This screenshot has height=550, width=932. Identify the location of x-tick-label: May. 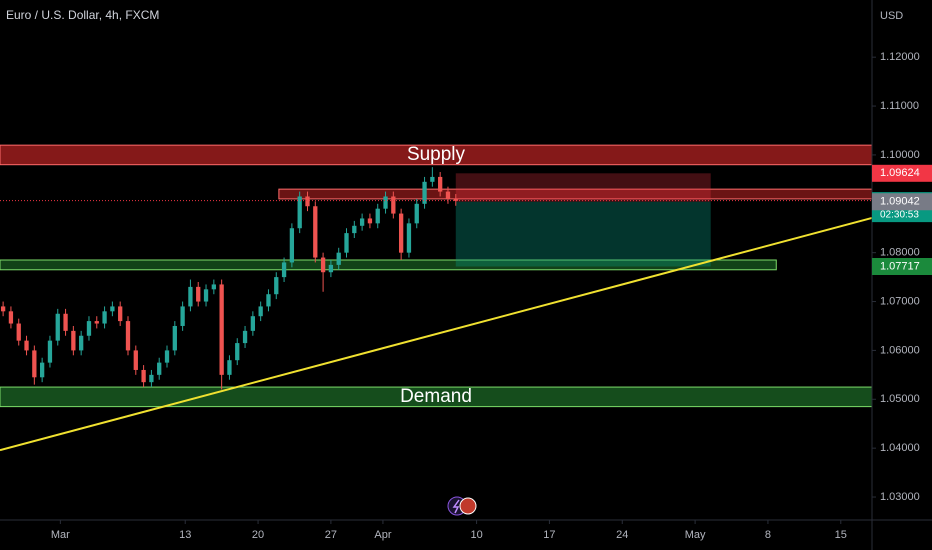
(695, 535).